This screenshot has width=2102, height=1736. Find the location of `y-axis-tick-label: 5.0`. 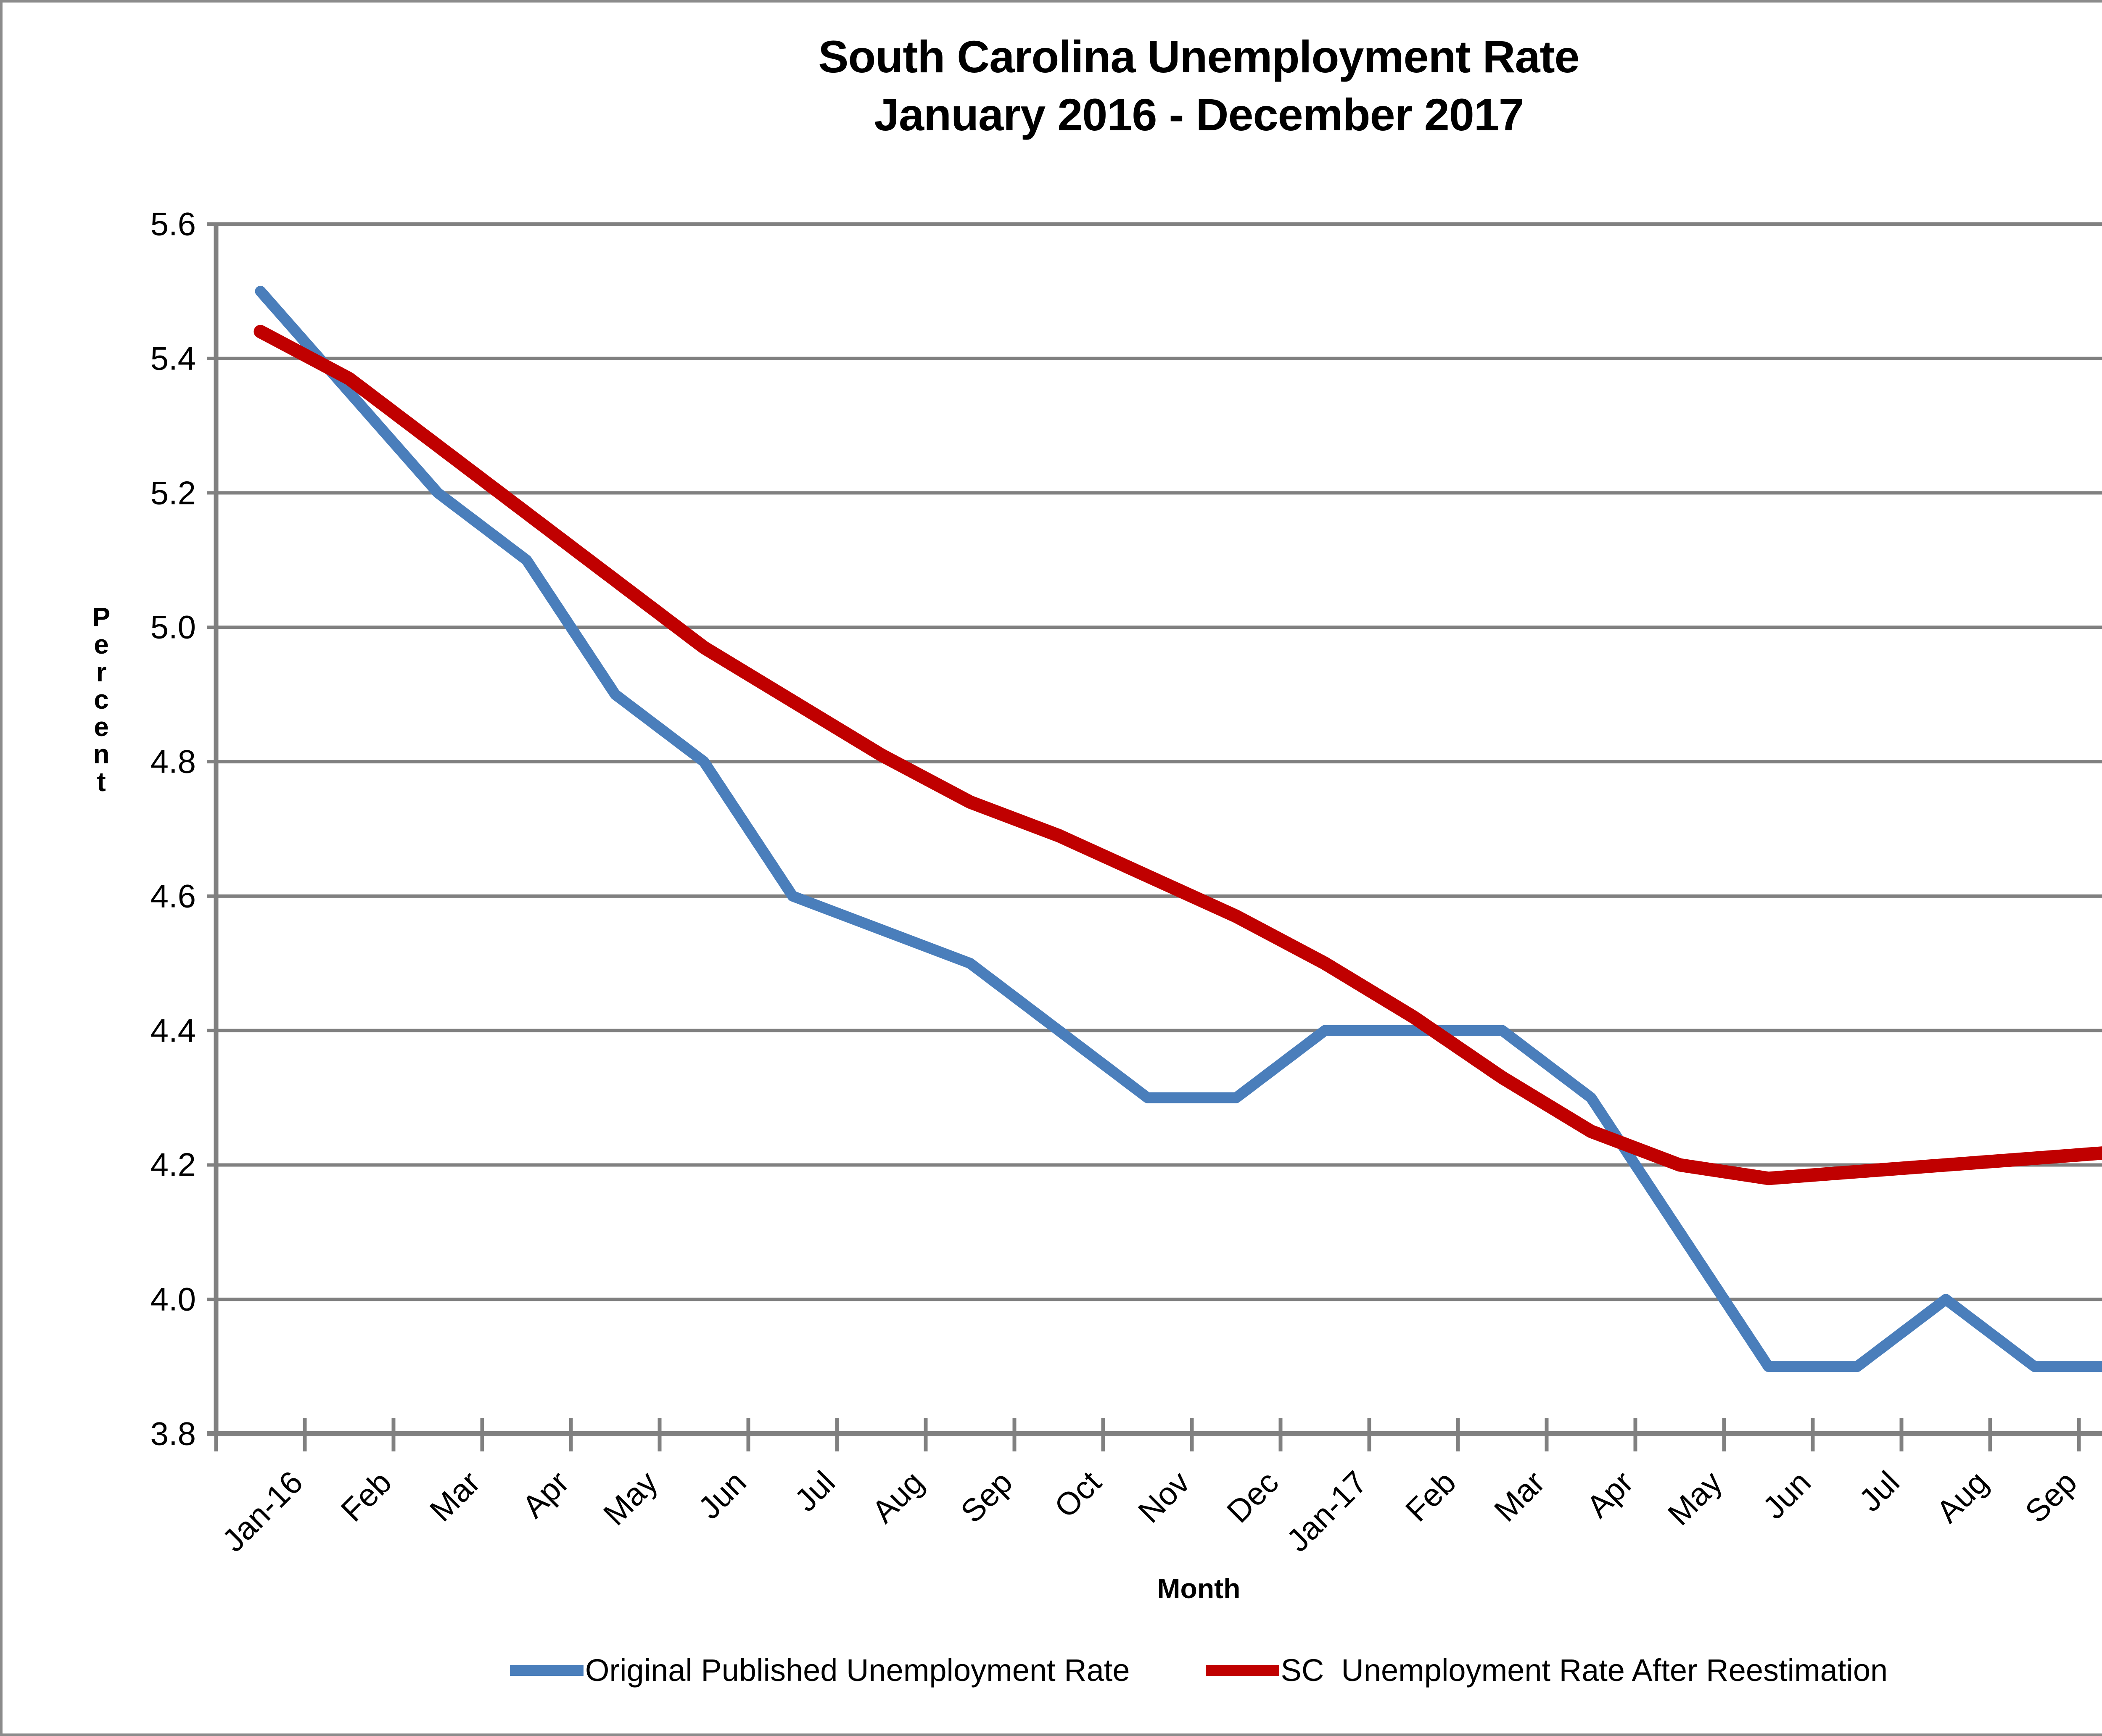

y-axis-tick-label: 5.0 is located at coordinates (173, 627).